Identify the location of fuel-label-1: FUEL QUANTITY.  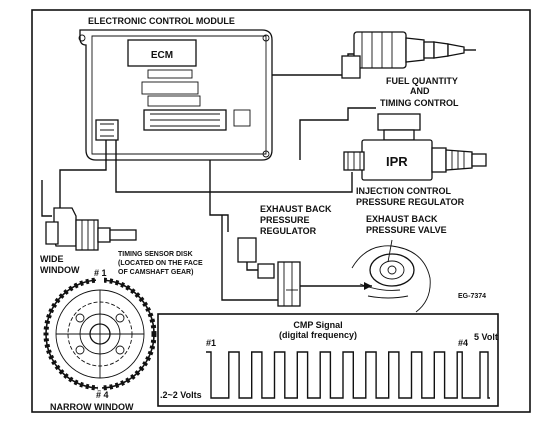
(422, 81).